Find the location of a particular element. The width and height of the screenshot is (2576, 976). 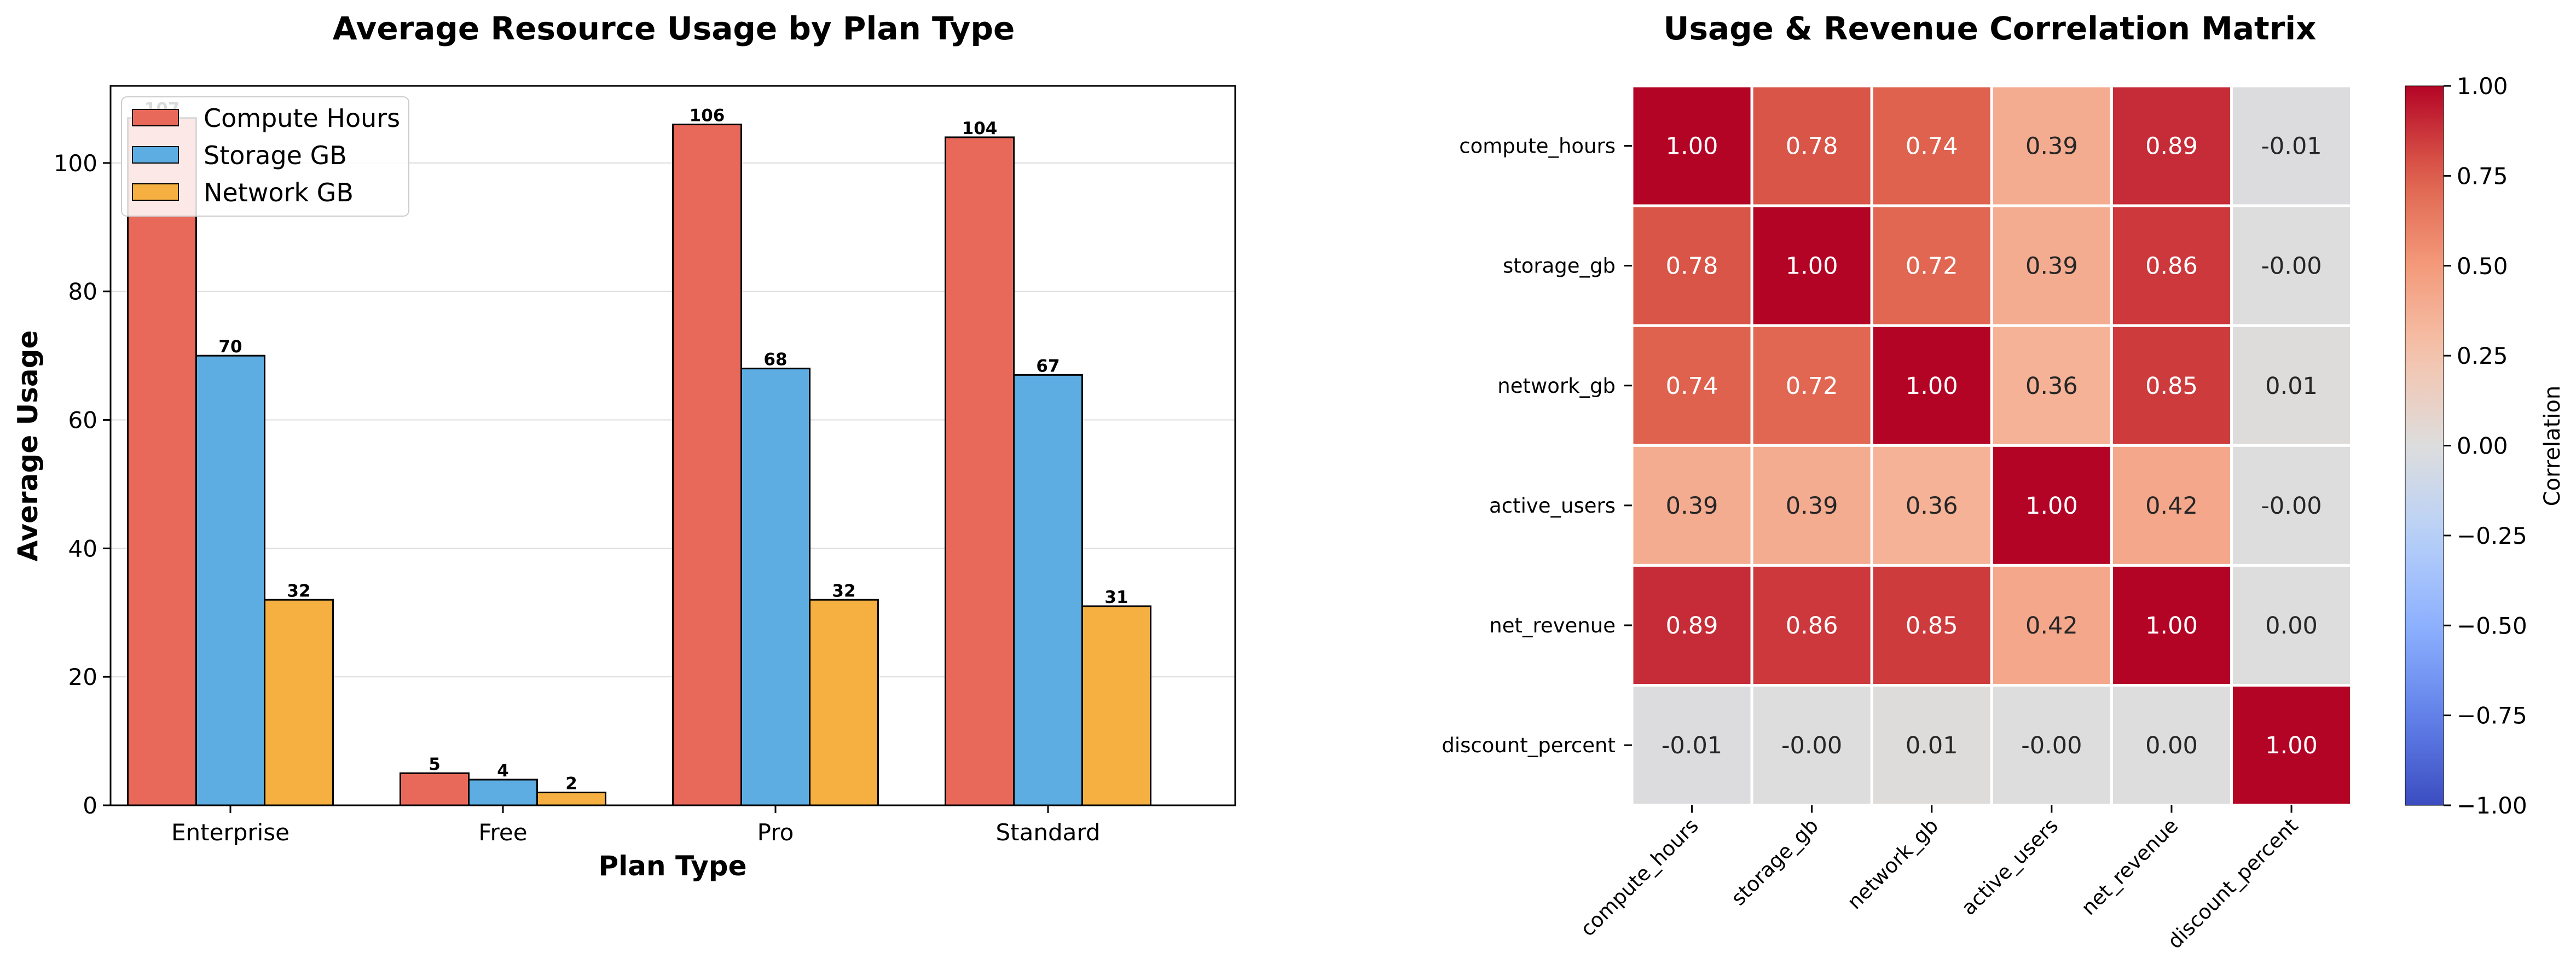

heatmap-cell-compute-hours-net-revenue is located at coordinates (2171, 145).